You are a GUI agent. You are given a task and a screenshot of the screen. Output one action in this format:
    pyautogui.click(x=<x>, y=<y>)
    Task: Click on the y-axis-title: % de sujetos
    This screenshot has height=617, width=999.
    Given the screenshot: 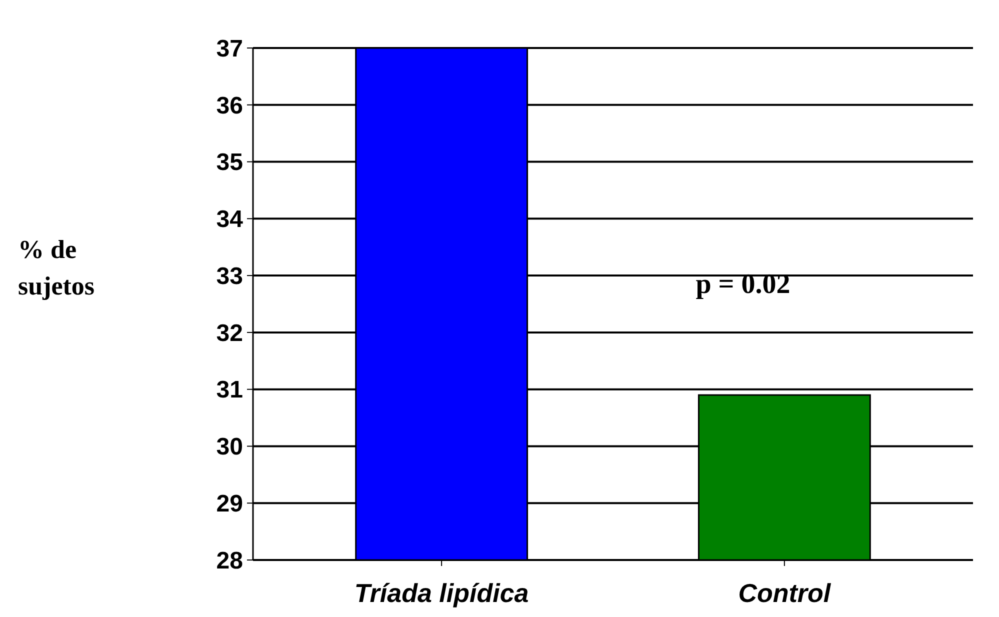 What is the action you would take?
    pyautogui.click(x=56, y=267)
    